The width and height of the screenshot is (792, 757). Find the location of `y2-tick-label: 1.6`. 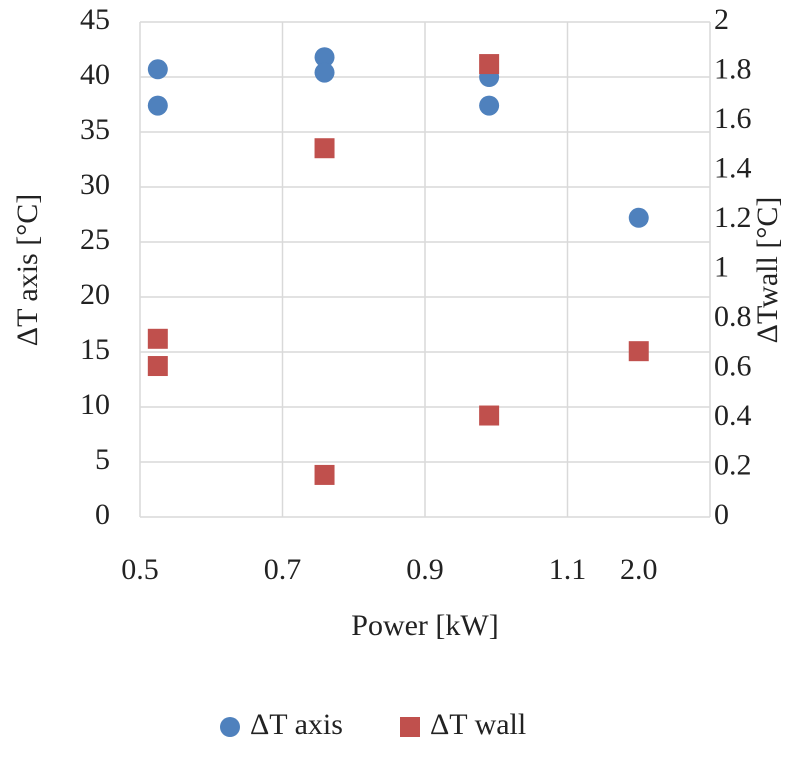

y2-tick-label: 1.6 is located at coordinates (733, 118).